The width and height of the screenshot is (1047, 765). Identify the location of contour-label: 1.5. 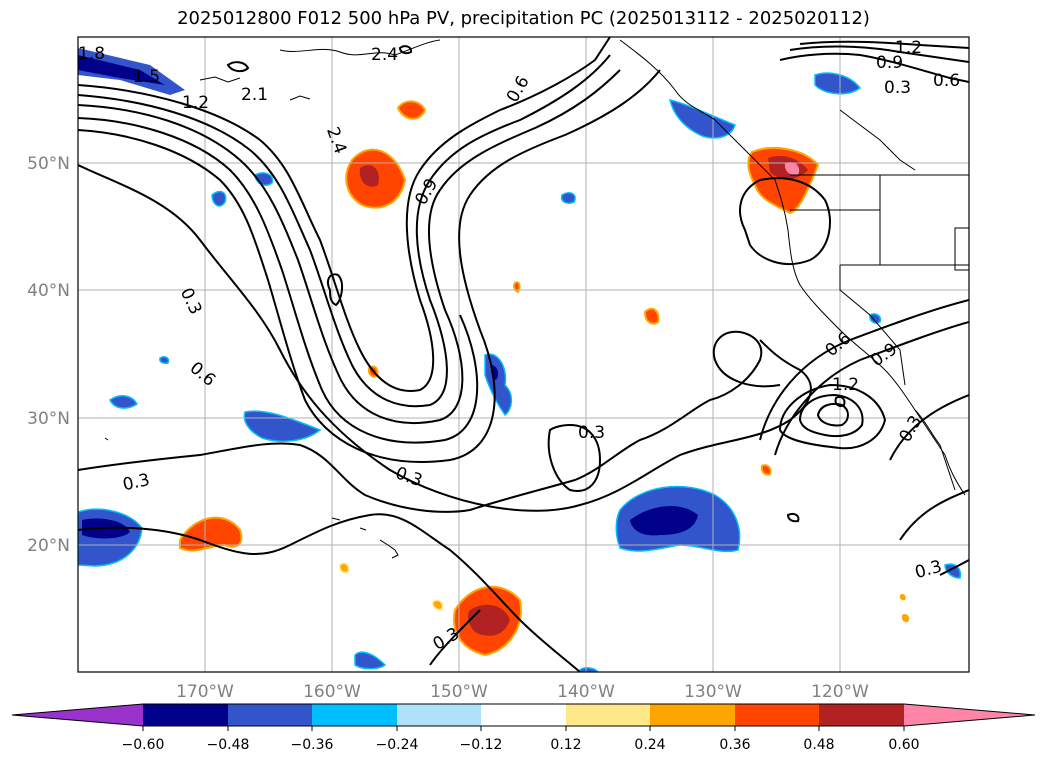
(146, 77).